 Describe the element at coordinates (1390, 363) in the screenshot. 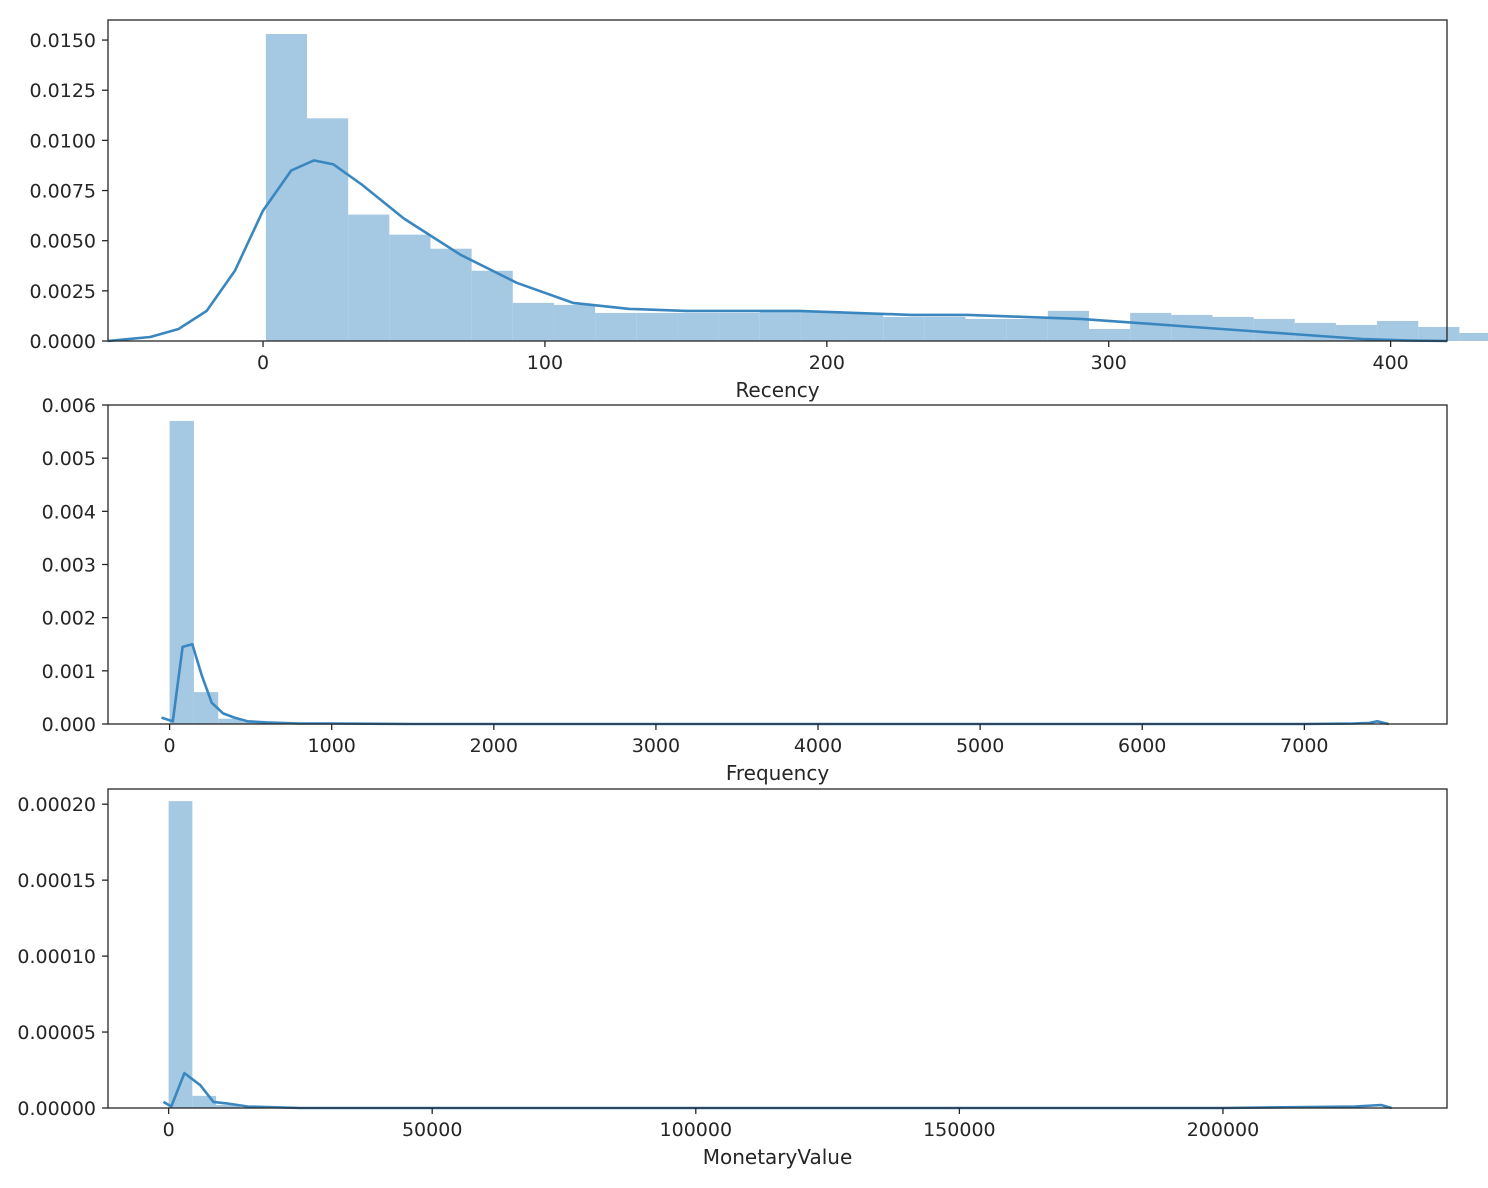

I see `recency-x-tick-label-4: 400` at that location.